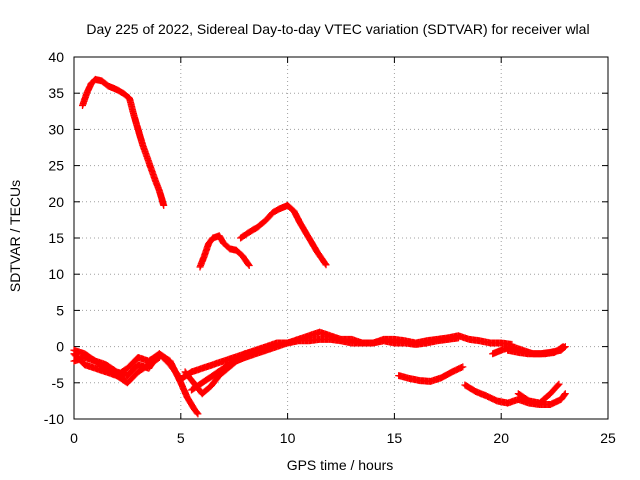 Image resolution: width=640 pixels, height=480 pixels. What do you see at coordinates (54, 419) in the screenshot?
I see `y-tick-label: -10` at bounding box center [54, 419].